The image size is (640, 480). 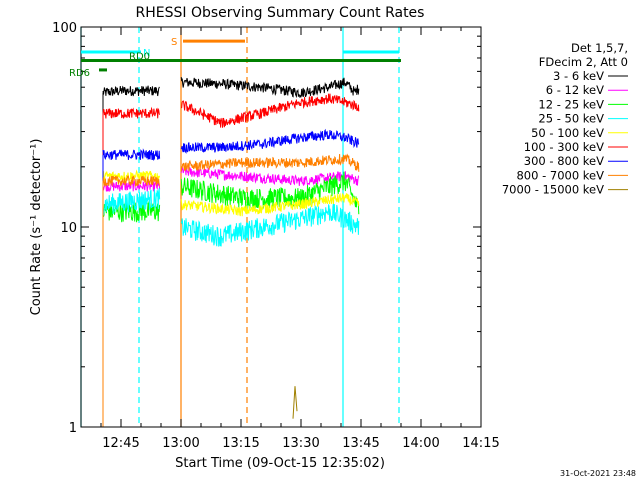 What do you see at coordinates (64, 28) in the screenshot?
I see `y-tick-label-2: 100` at bounding box center [64, 28].